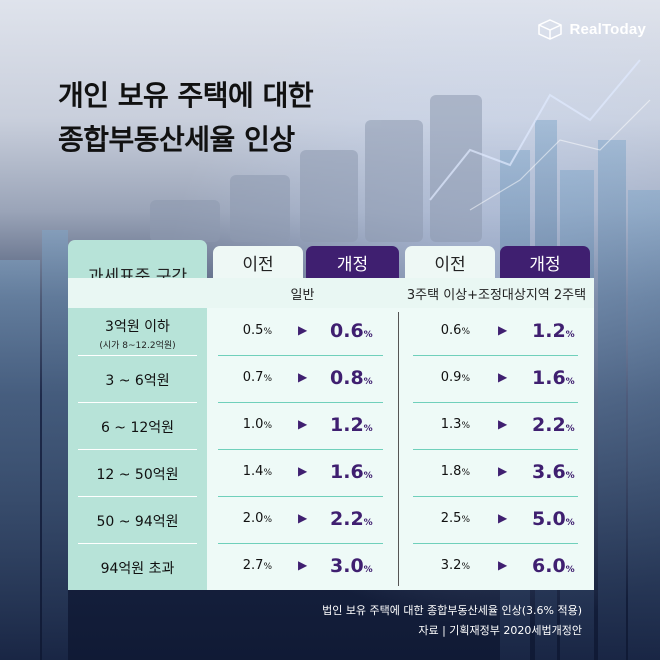 The height and width of the screenshot is (660, 660). Describe the element at coordinates (448, 424) in the screenshot. I see `rate-before: 1.3%` at that location.